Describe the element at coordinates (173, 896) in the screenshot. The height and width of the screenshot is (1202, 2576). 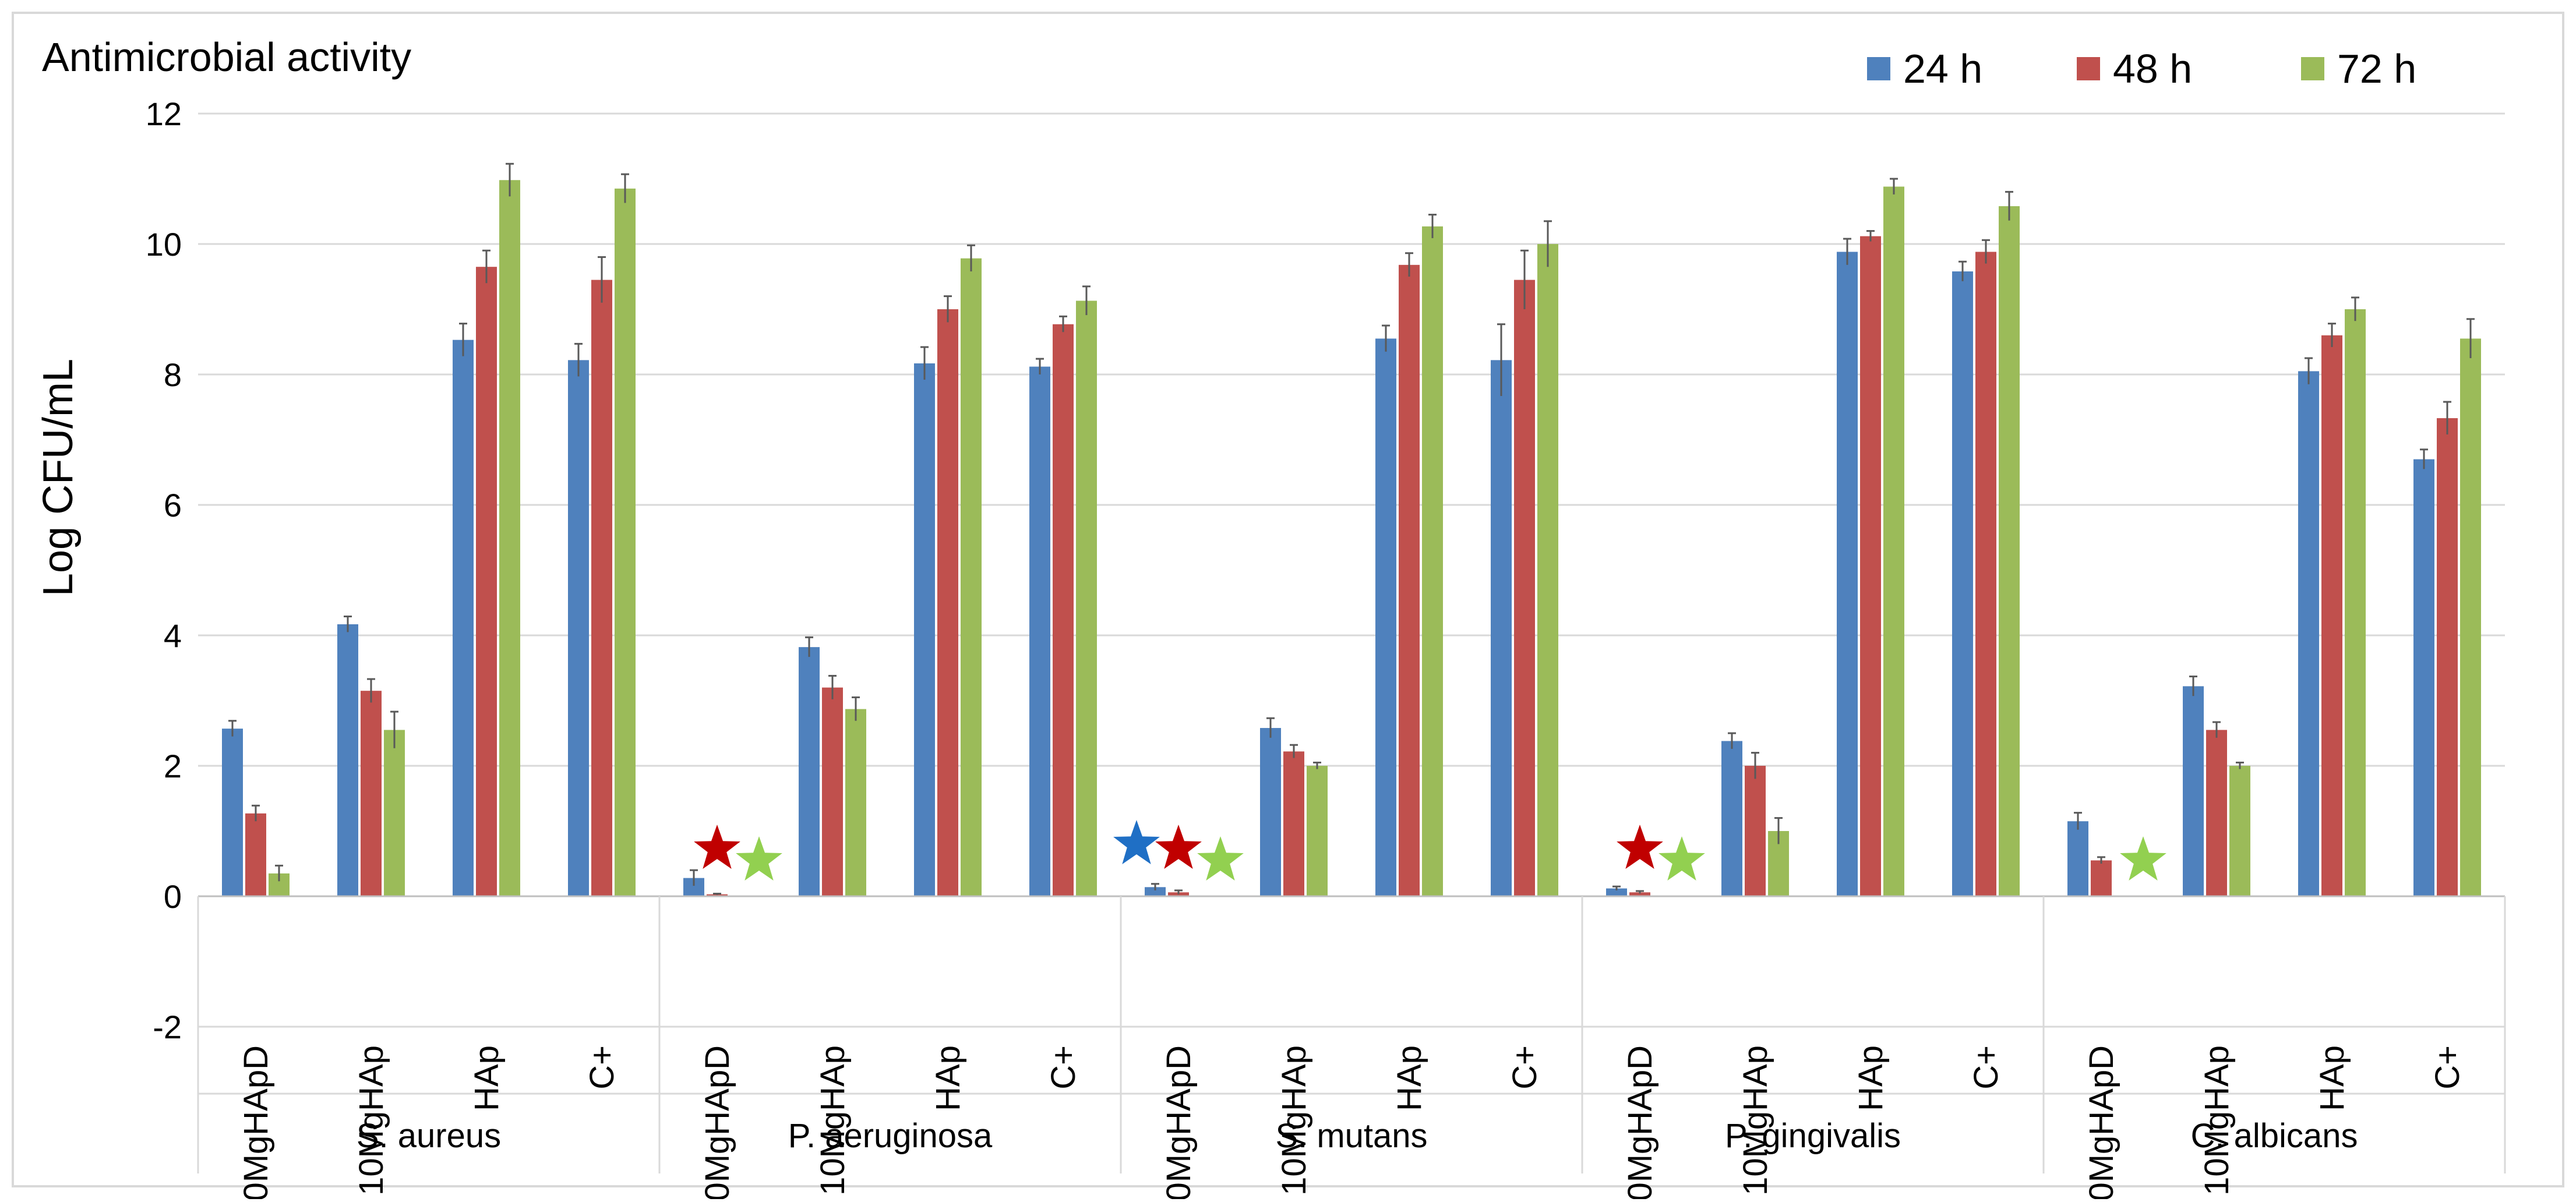
I see `y-tick-label: 0` at that location.